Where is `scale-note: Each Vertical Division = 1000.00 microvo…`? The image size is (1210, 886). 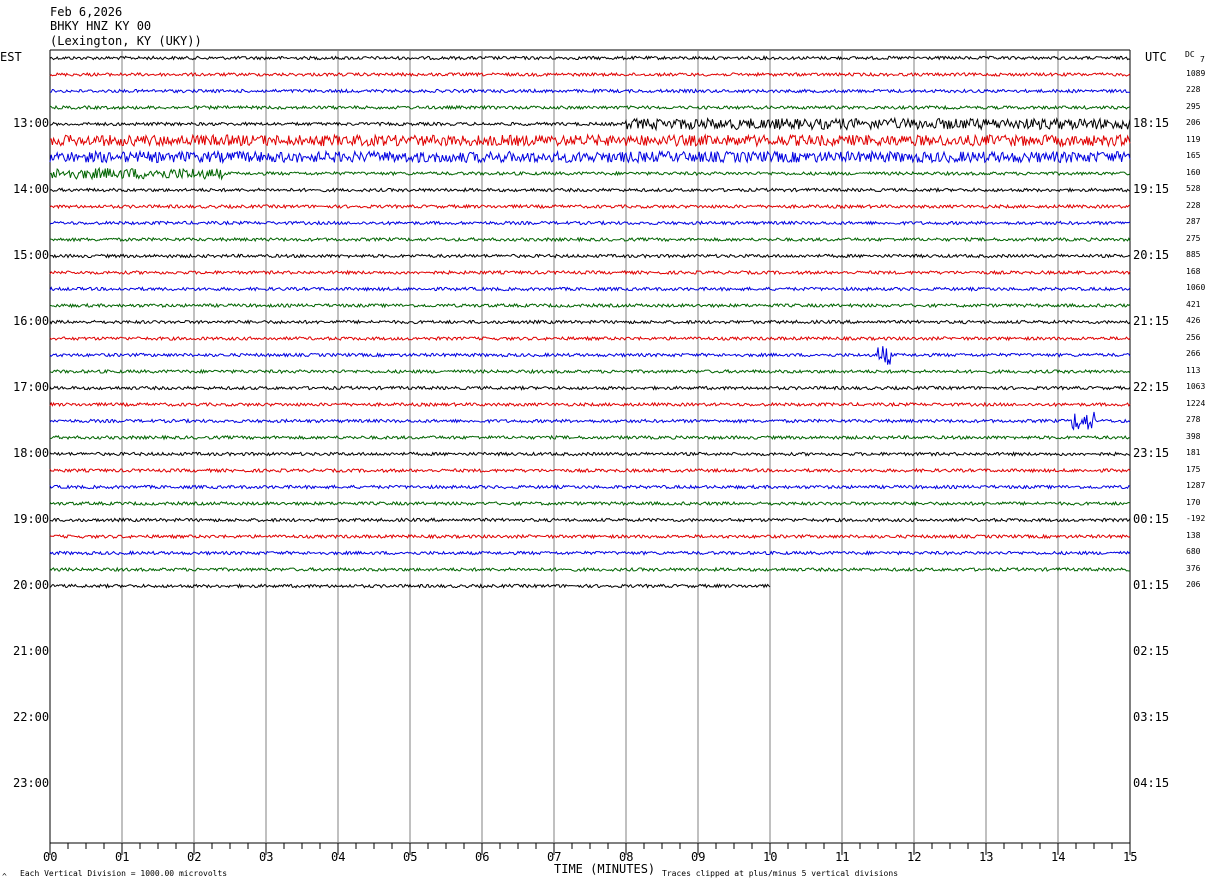 scale-note: Each Vertical Division = 1000.00 microvo… is located at coordinates (124, 873).